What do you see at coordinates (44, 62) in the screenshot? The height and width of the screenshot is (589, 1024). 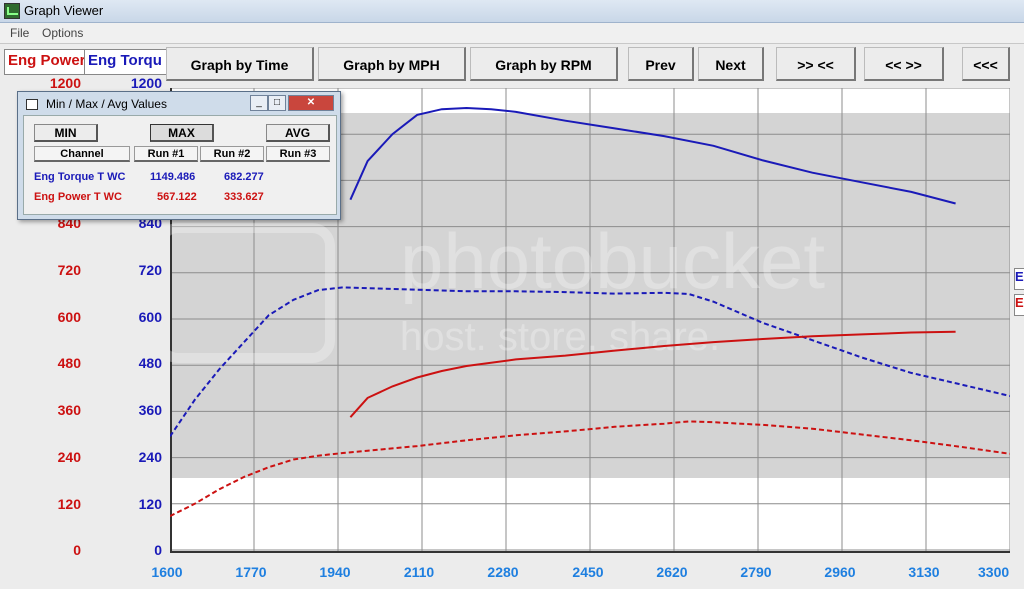 I see `power-axis-tab: Eng Power` at bounding box center [44, 62].